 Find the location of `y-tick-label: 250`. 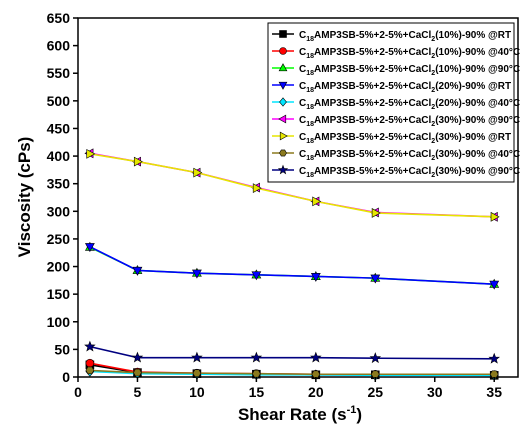

y-tick-label: 250 is located at coordinates (59, 239).